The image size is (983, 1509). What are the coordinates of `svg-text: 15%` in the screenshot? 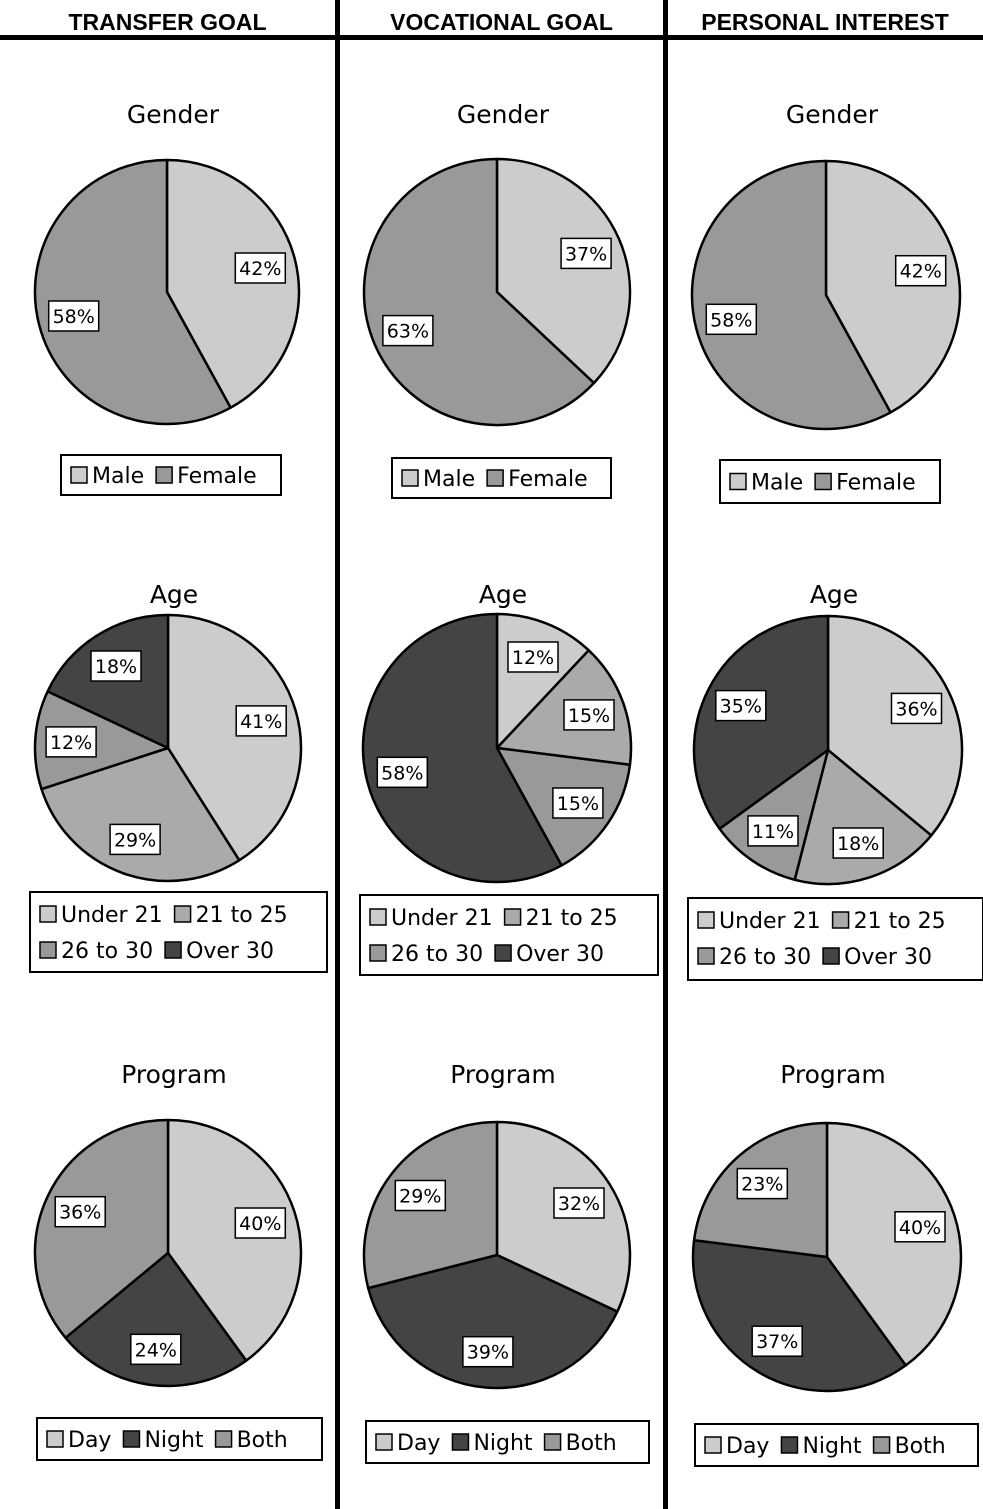 It's located at (589, 716).